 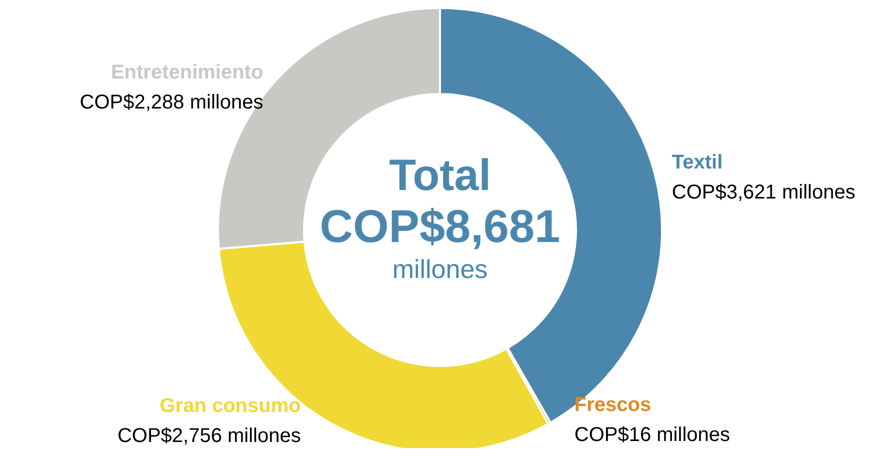 What do you see at coordinates (187, 73) in the screenshot?
I see `slice-label: Entretenimiento` at bounding box center [187, 73].